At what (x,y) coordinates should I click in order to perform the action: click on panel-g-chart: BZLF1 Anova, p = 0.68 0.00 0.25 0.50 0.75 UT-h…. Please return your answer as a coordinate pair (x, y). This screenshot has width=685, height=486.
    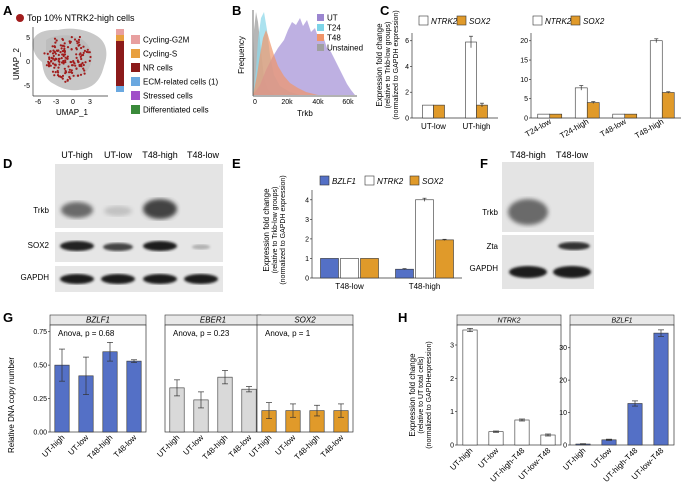
    Looking at the image, I should click on (193, 388).